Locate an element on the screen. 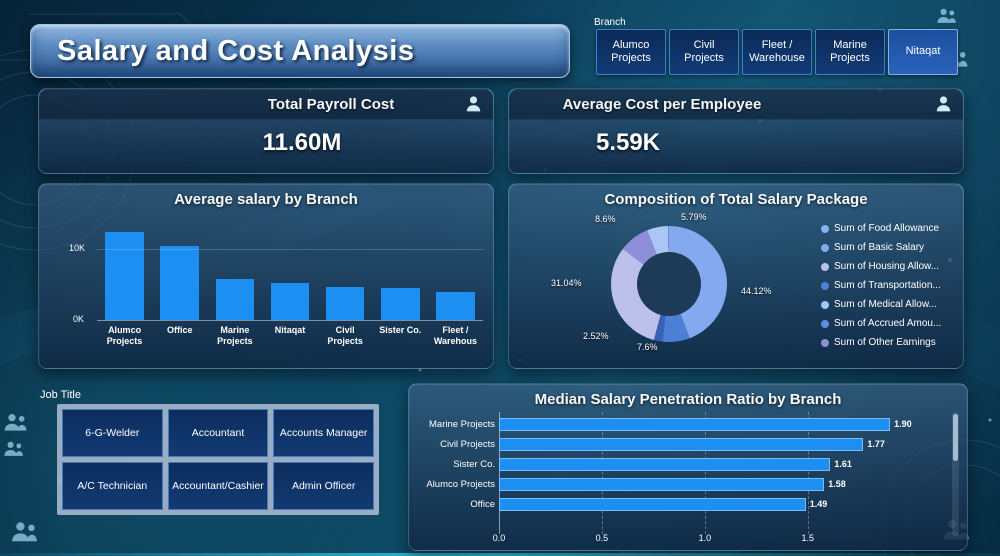 The height and width of the screenshot is (556, 1000). bar-value-label: 1.61 is located at coordinates (843, 464).